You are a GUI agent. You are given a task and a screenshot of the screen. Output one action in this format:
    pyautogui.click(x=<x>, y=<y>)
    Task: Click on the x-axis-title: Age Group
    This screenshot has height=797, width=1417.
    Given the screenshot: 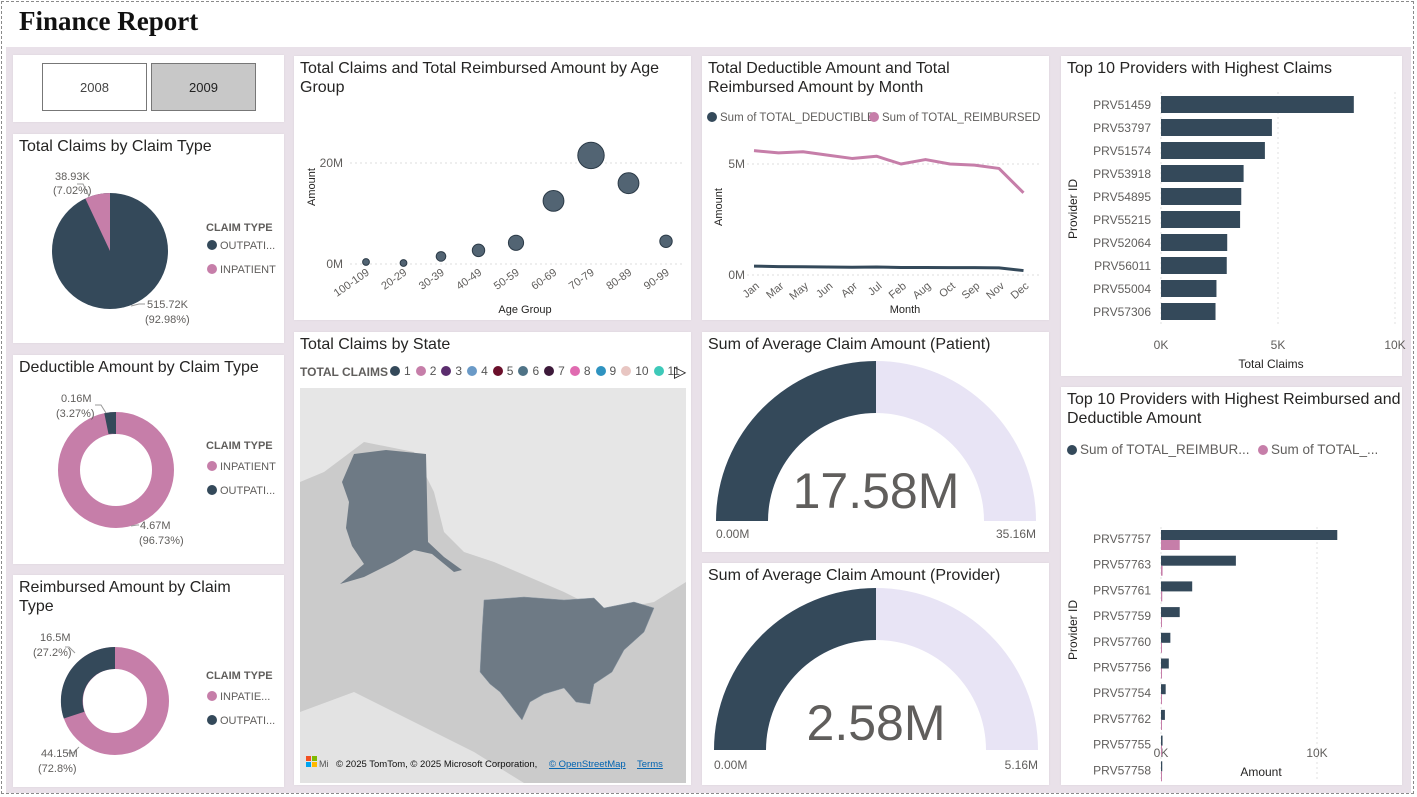 What is the action you would take?
    pyautogui.click(x=524, y=310)
    